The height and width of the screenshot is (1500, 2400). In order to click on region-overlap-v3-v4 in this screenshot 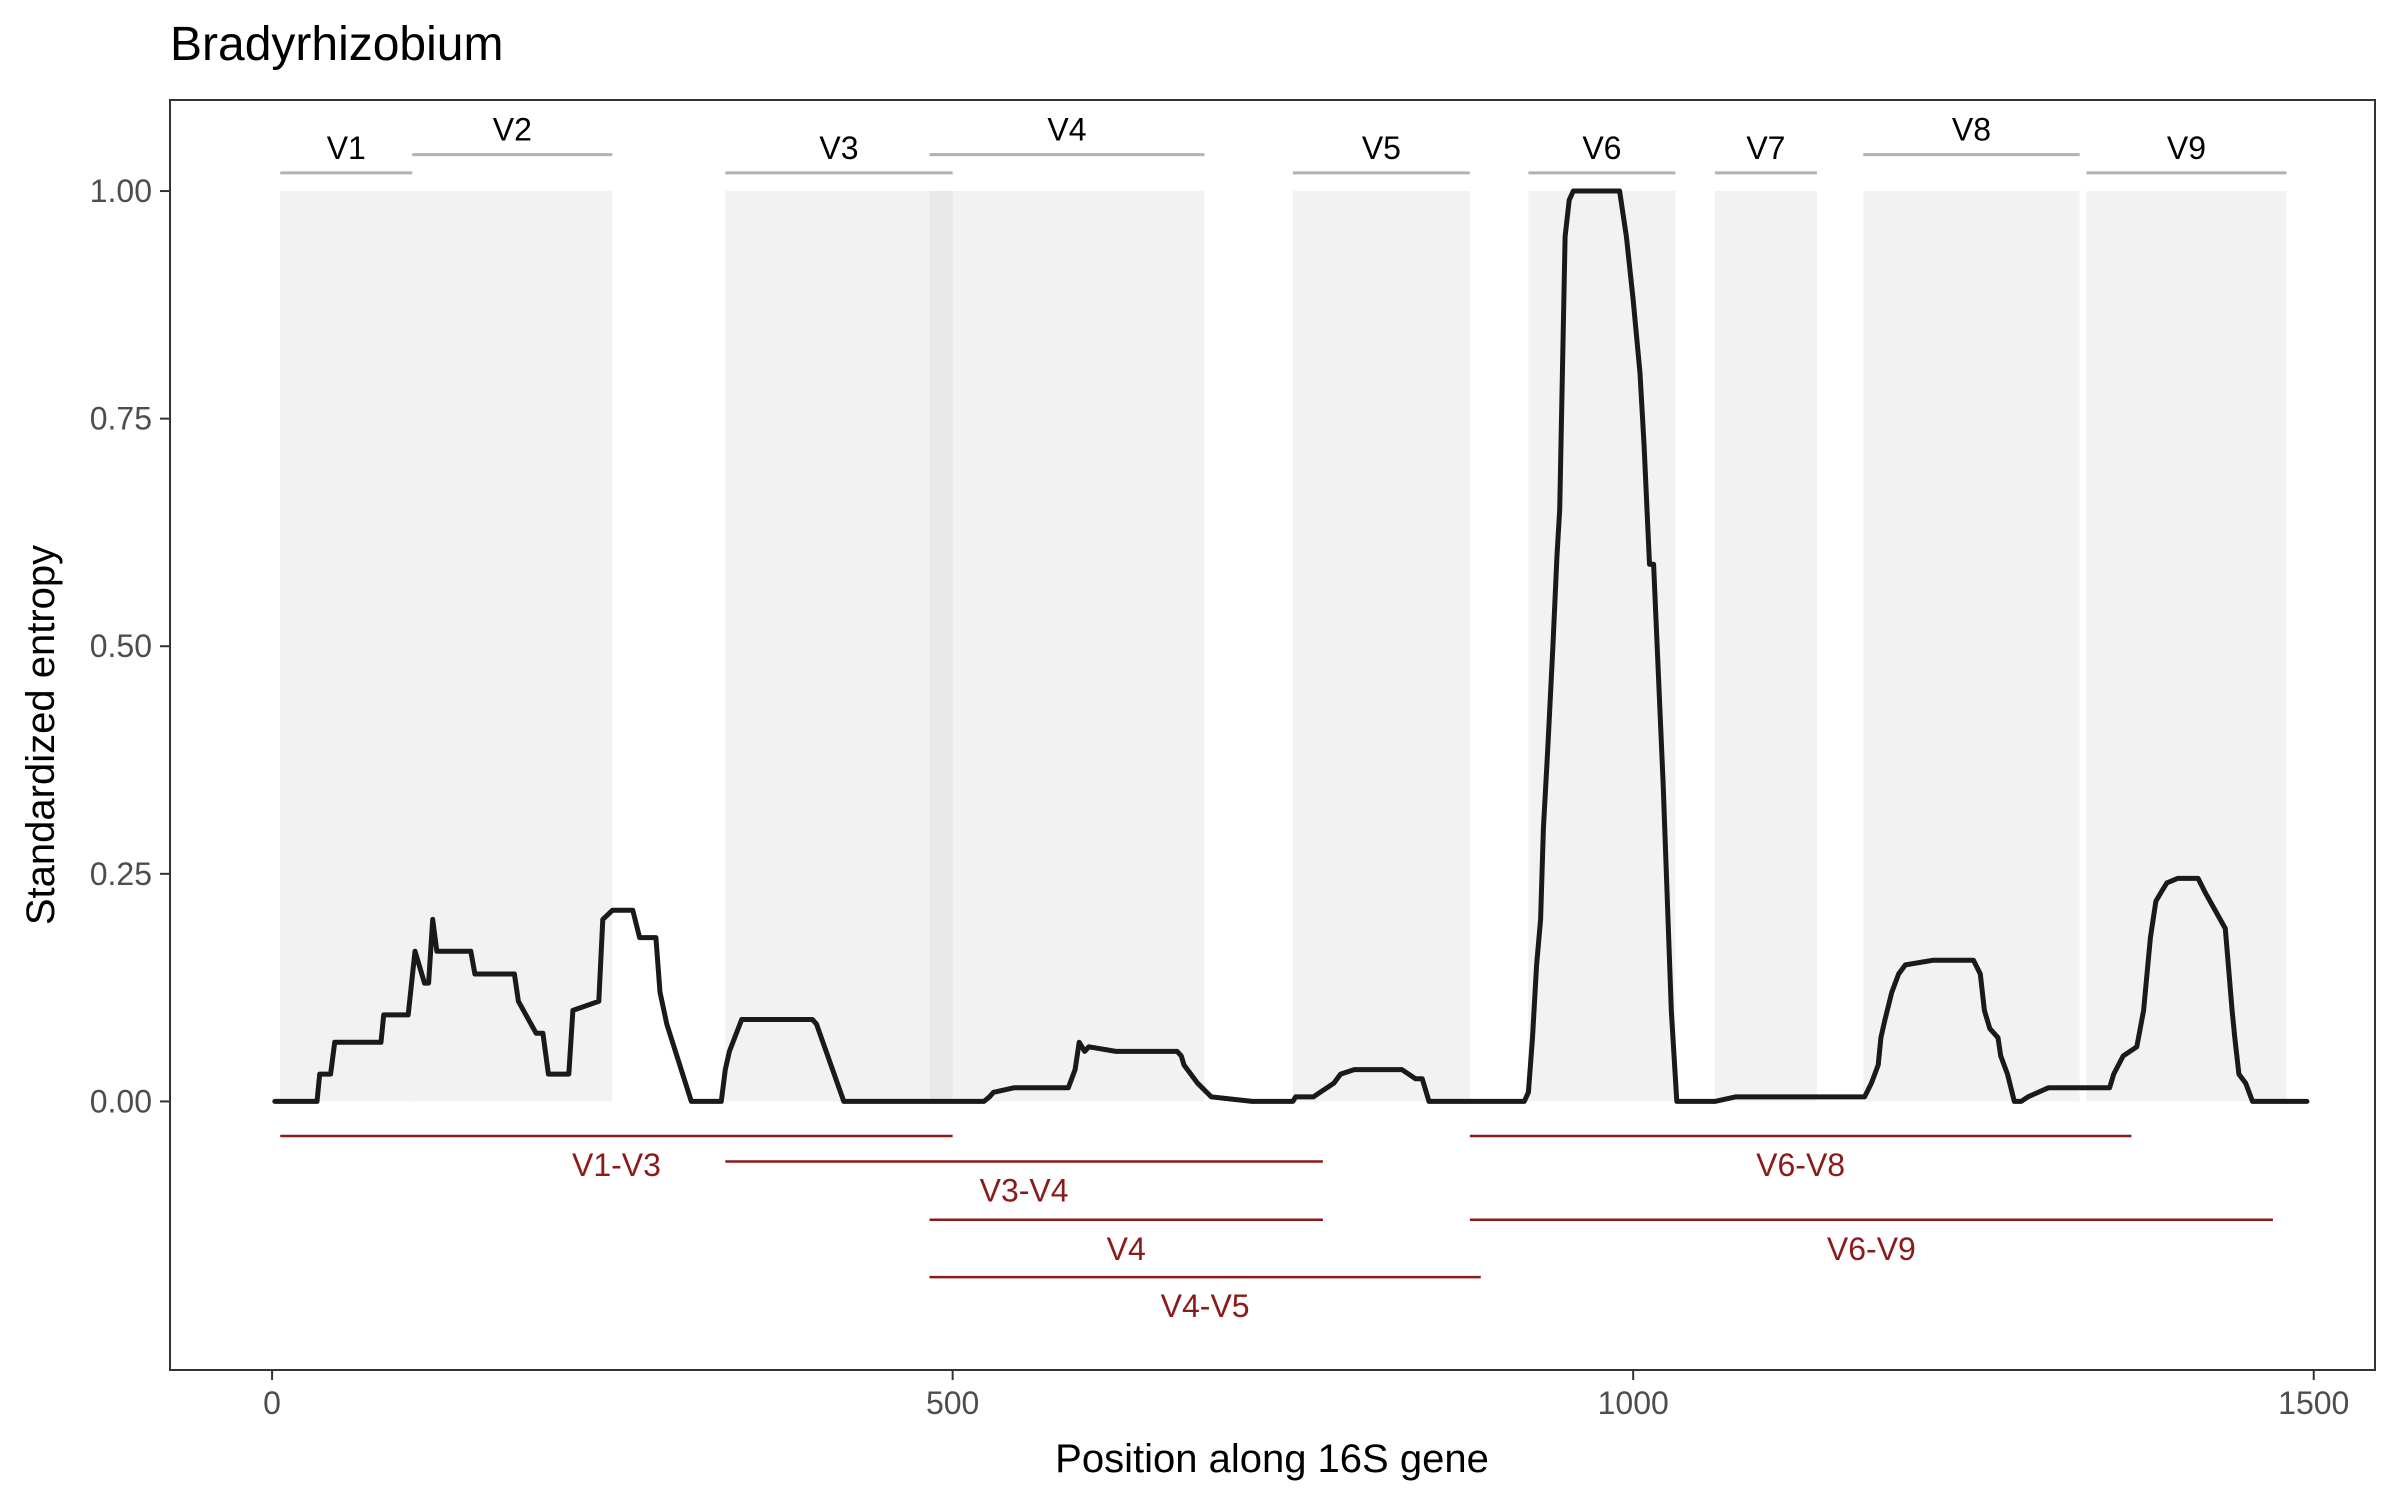, I will do `click(941, 646)`.